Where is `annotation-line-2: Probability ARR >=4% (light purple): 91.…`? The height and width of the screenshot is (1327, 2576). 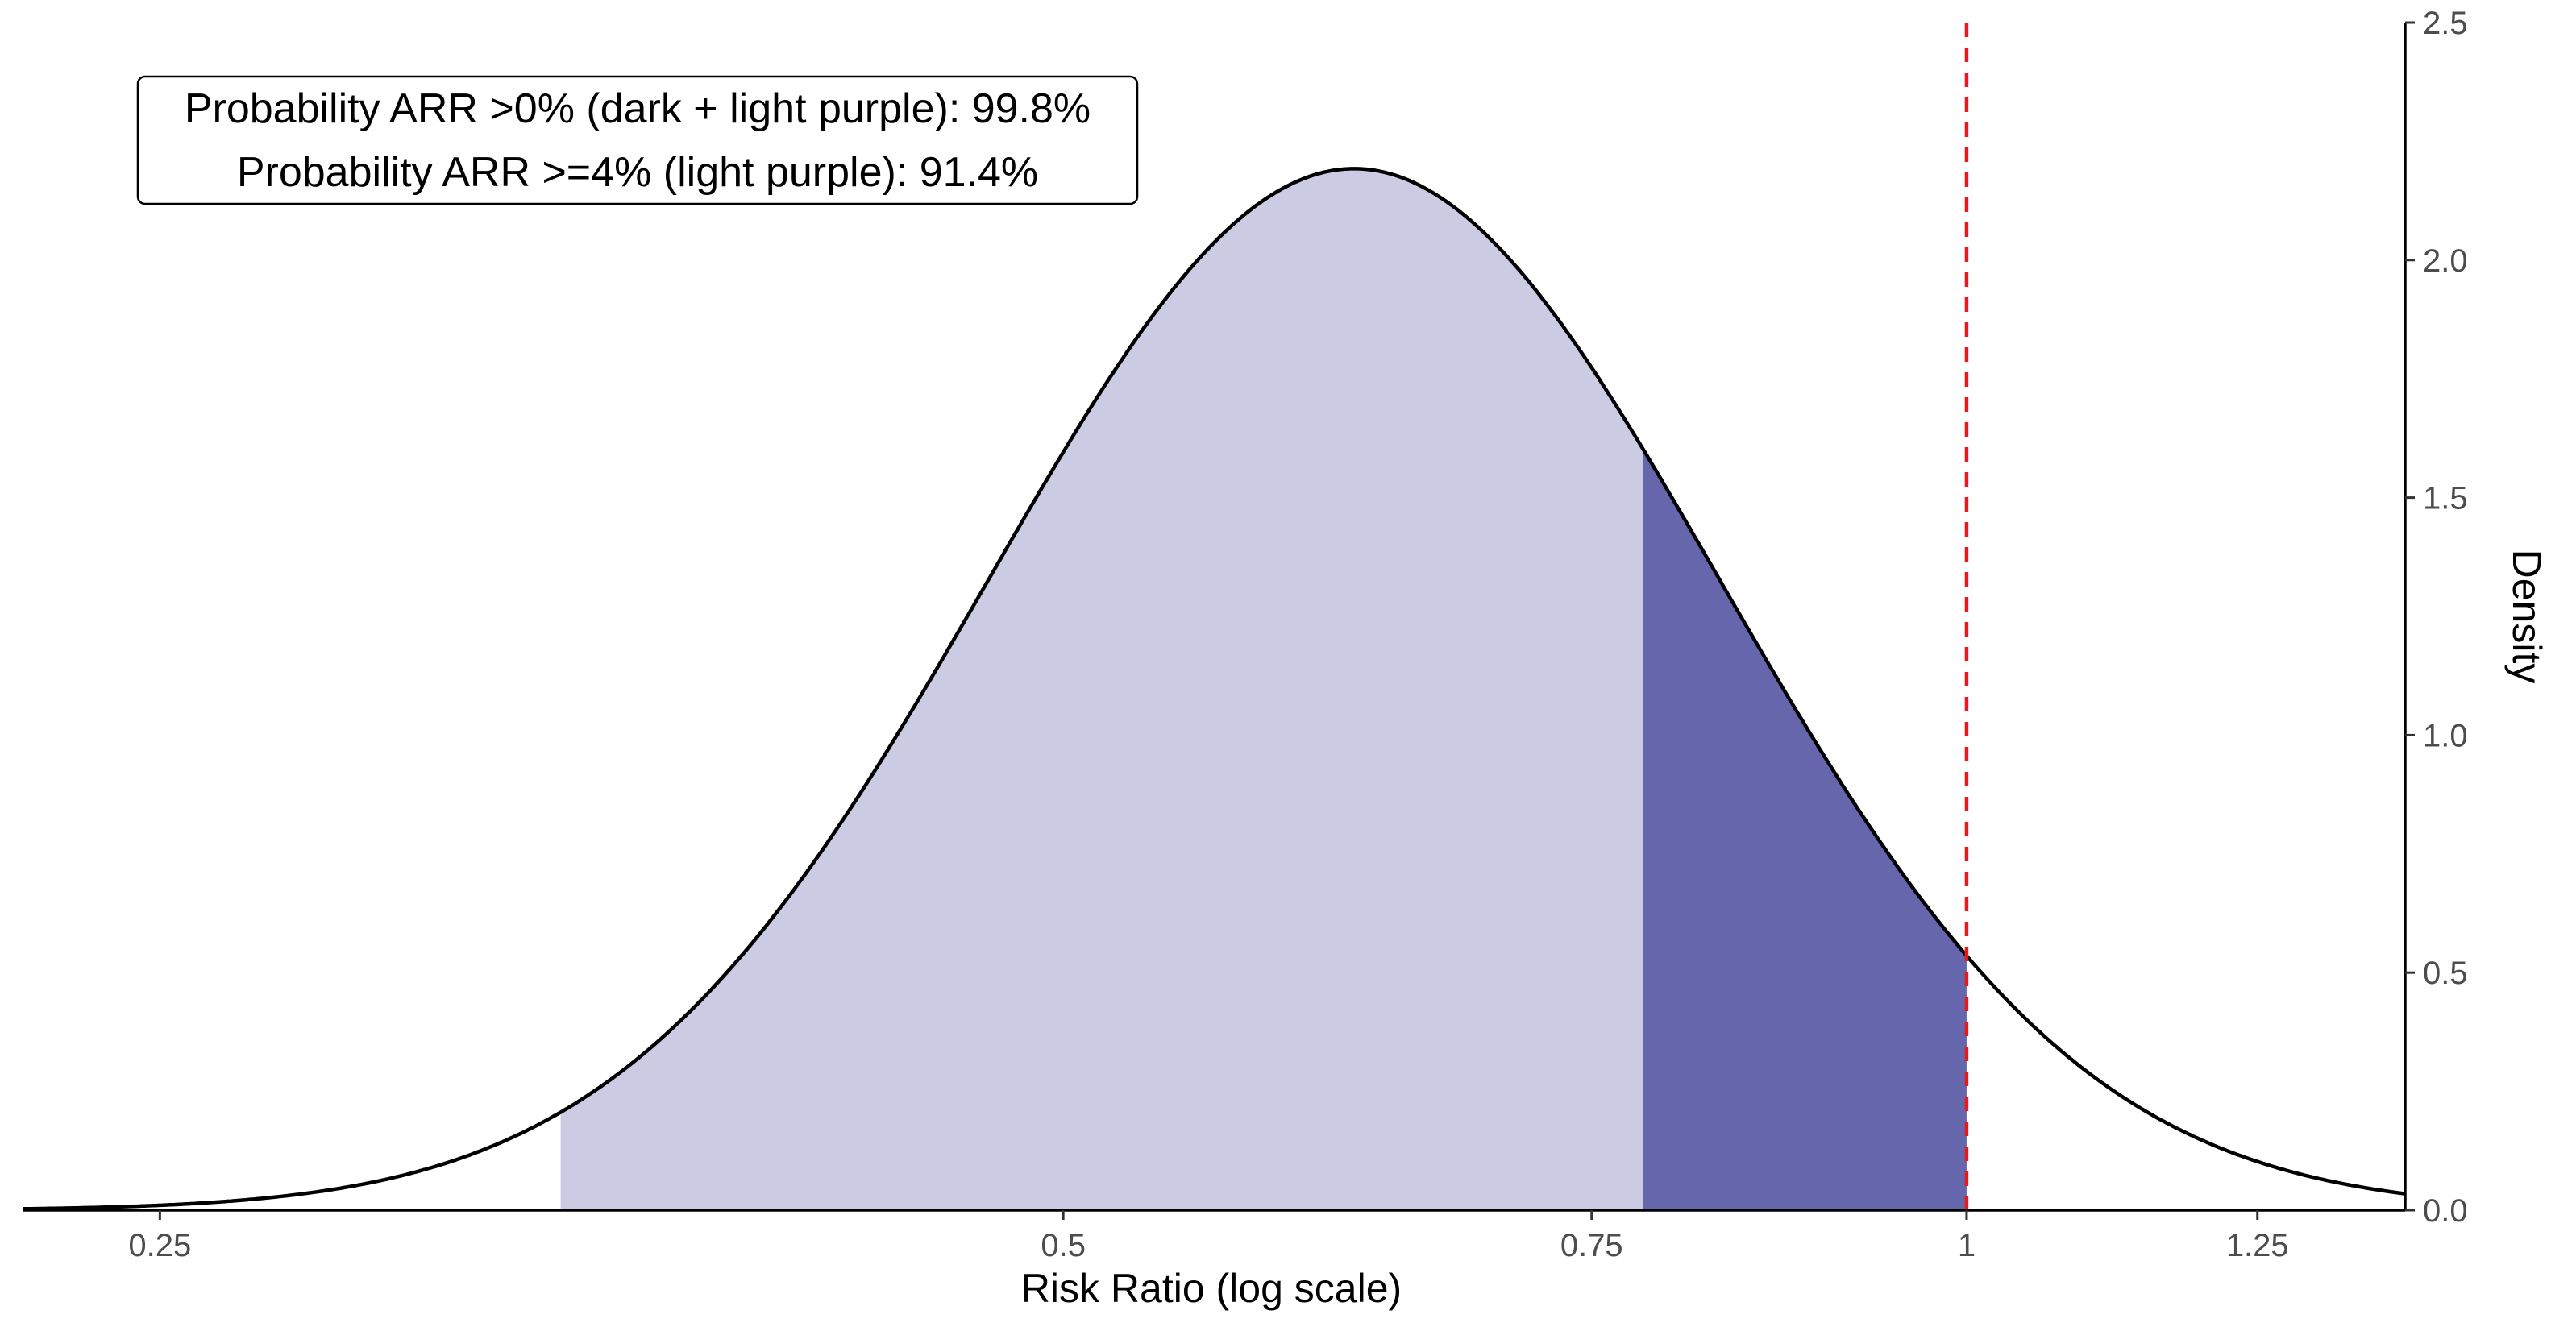 annotation-line-2: Probability ARR >=4% (light purple): 91.… is located at coordinates (637, 172).